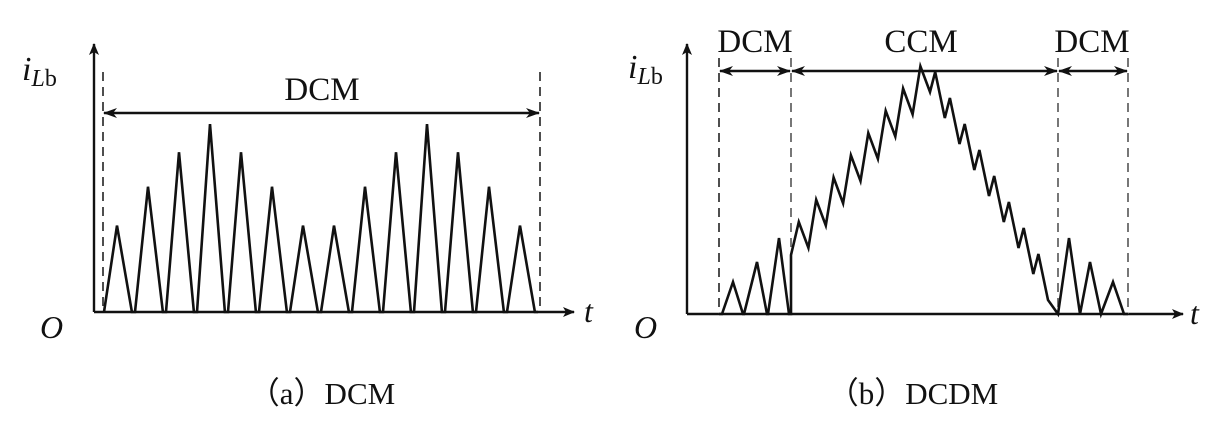 The image size is (1227, 435). Describe the element at coordinates (1195, 313) in the screenshot. I see `panel-b-x-label: t` at that location.